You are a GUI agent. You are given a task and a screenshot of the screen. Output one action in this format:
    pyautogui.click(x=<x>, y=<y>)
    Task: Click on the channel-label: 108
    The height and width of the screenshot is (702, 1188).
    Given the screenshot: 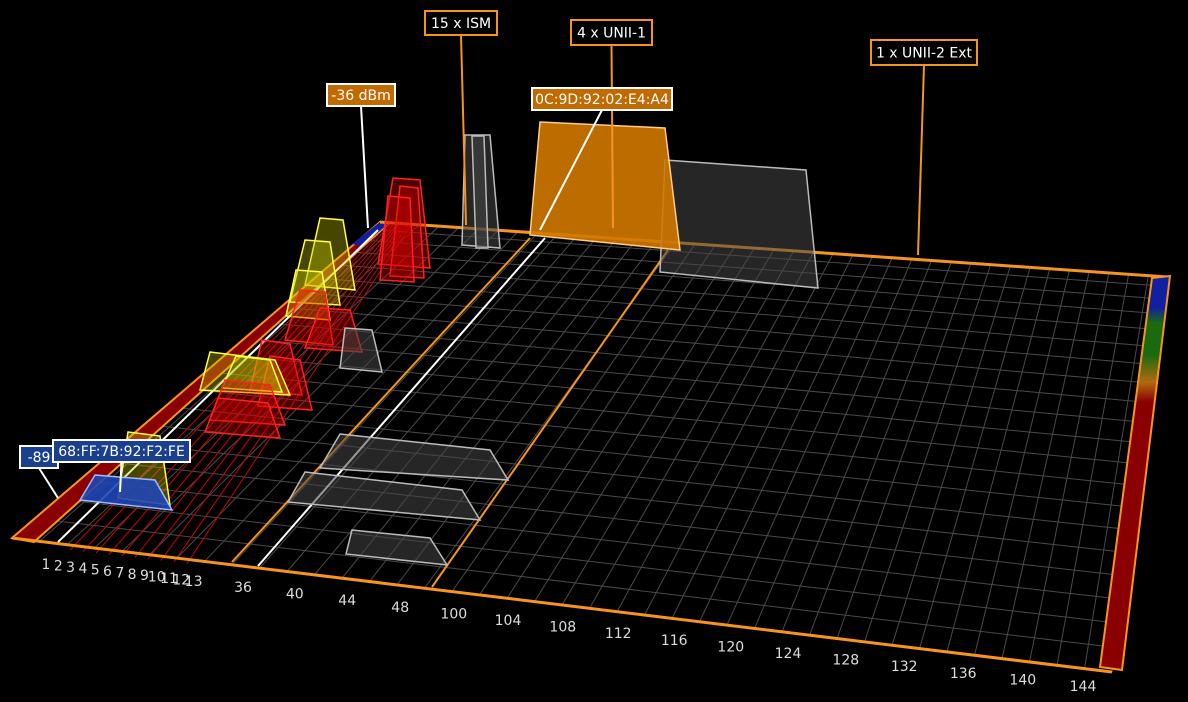 What is the action you would take?
    pyautogui.click(x=562, y=628)
    